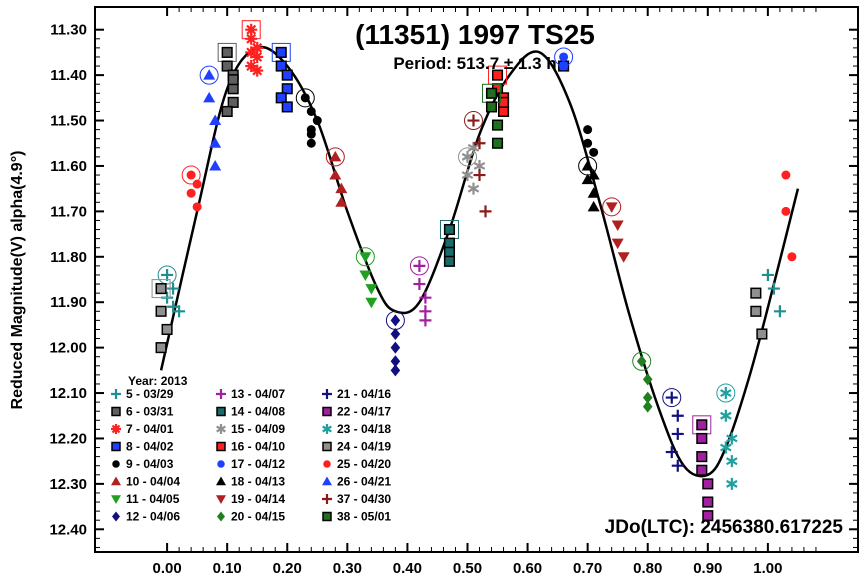  Describe the element at coordinates (767, 568) in the screenshot. I see `x-tick-label: 1.00` at that location.